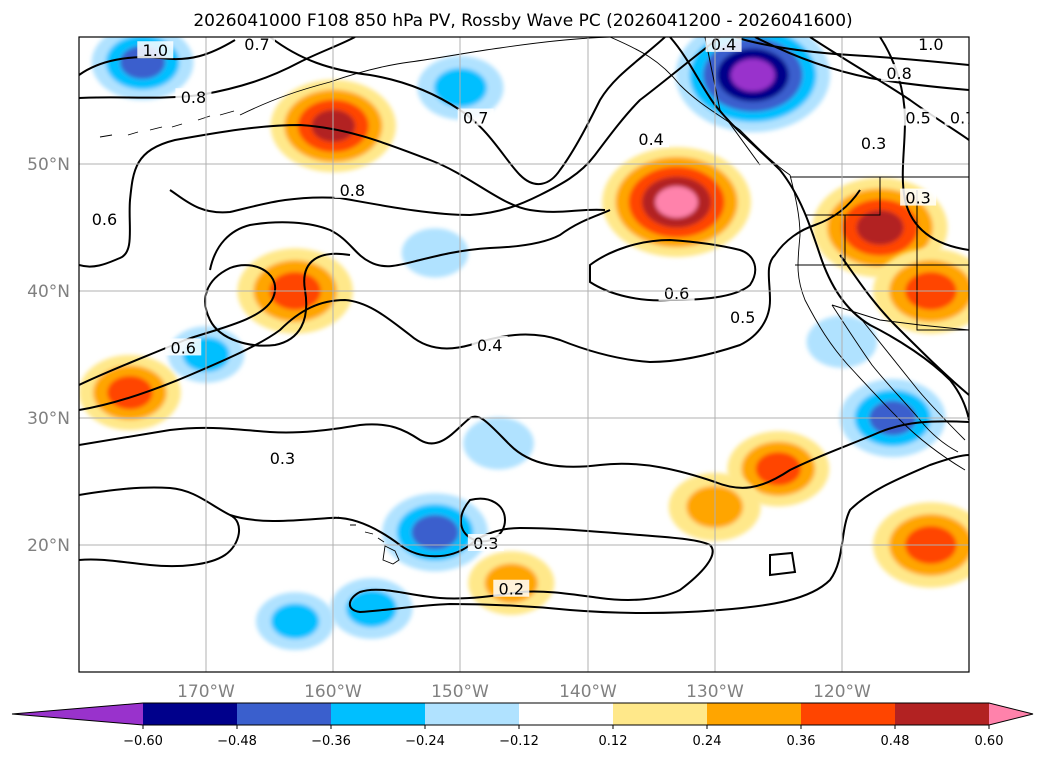  Describe the element at coordinates (425, 76) in the screenshot. I see `coastline-alaska` at that location.